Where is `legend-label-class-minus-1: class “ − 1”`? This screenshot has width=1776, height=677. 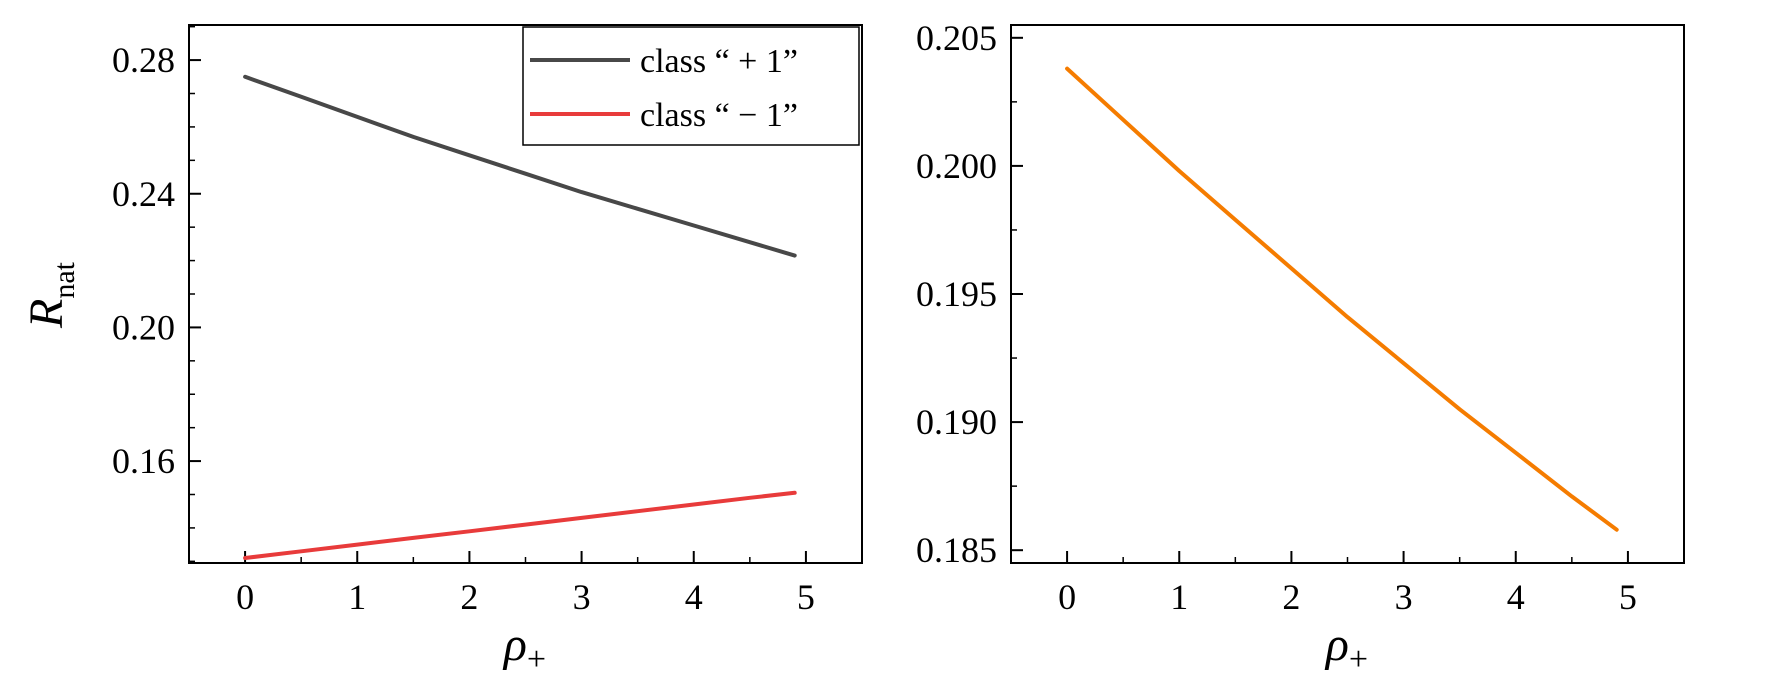
legend-label-class-minus-1: class “ − 1” is located at coordinates (719, 115).